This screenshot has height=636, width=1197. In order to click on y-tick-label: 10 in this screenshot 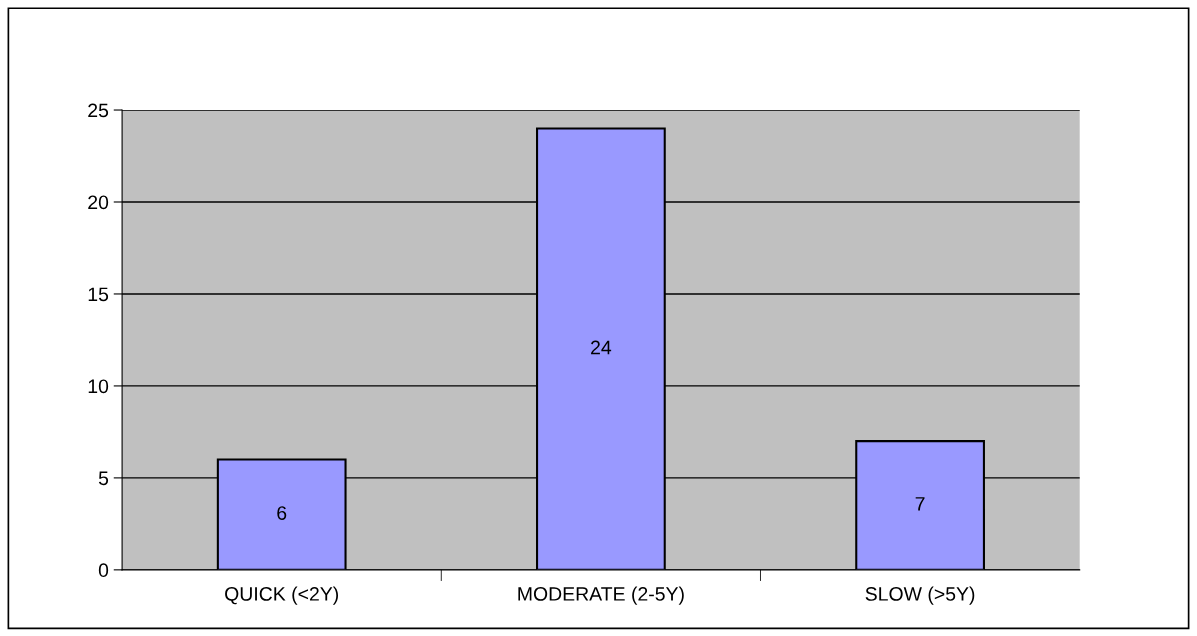, I will do `click(98, 386)`.